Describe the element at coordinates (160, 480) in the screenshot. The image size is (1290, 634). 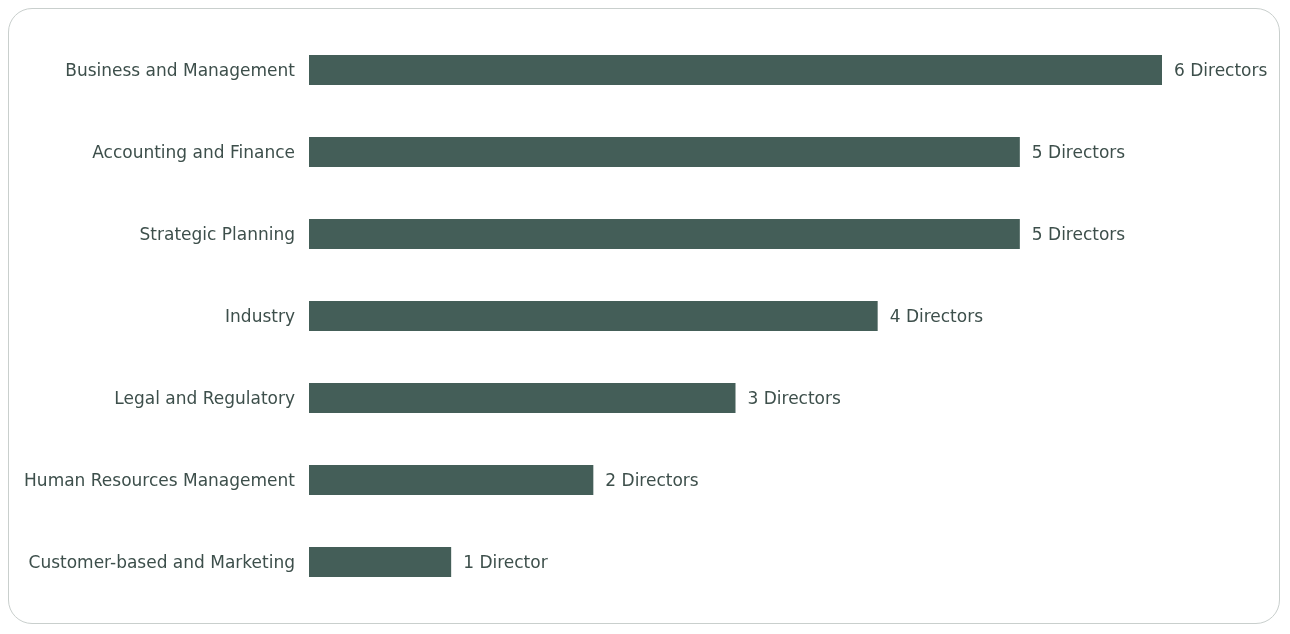
I see `y-tick-label: Human Resources Management` at that location.